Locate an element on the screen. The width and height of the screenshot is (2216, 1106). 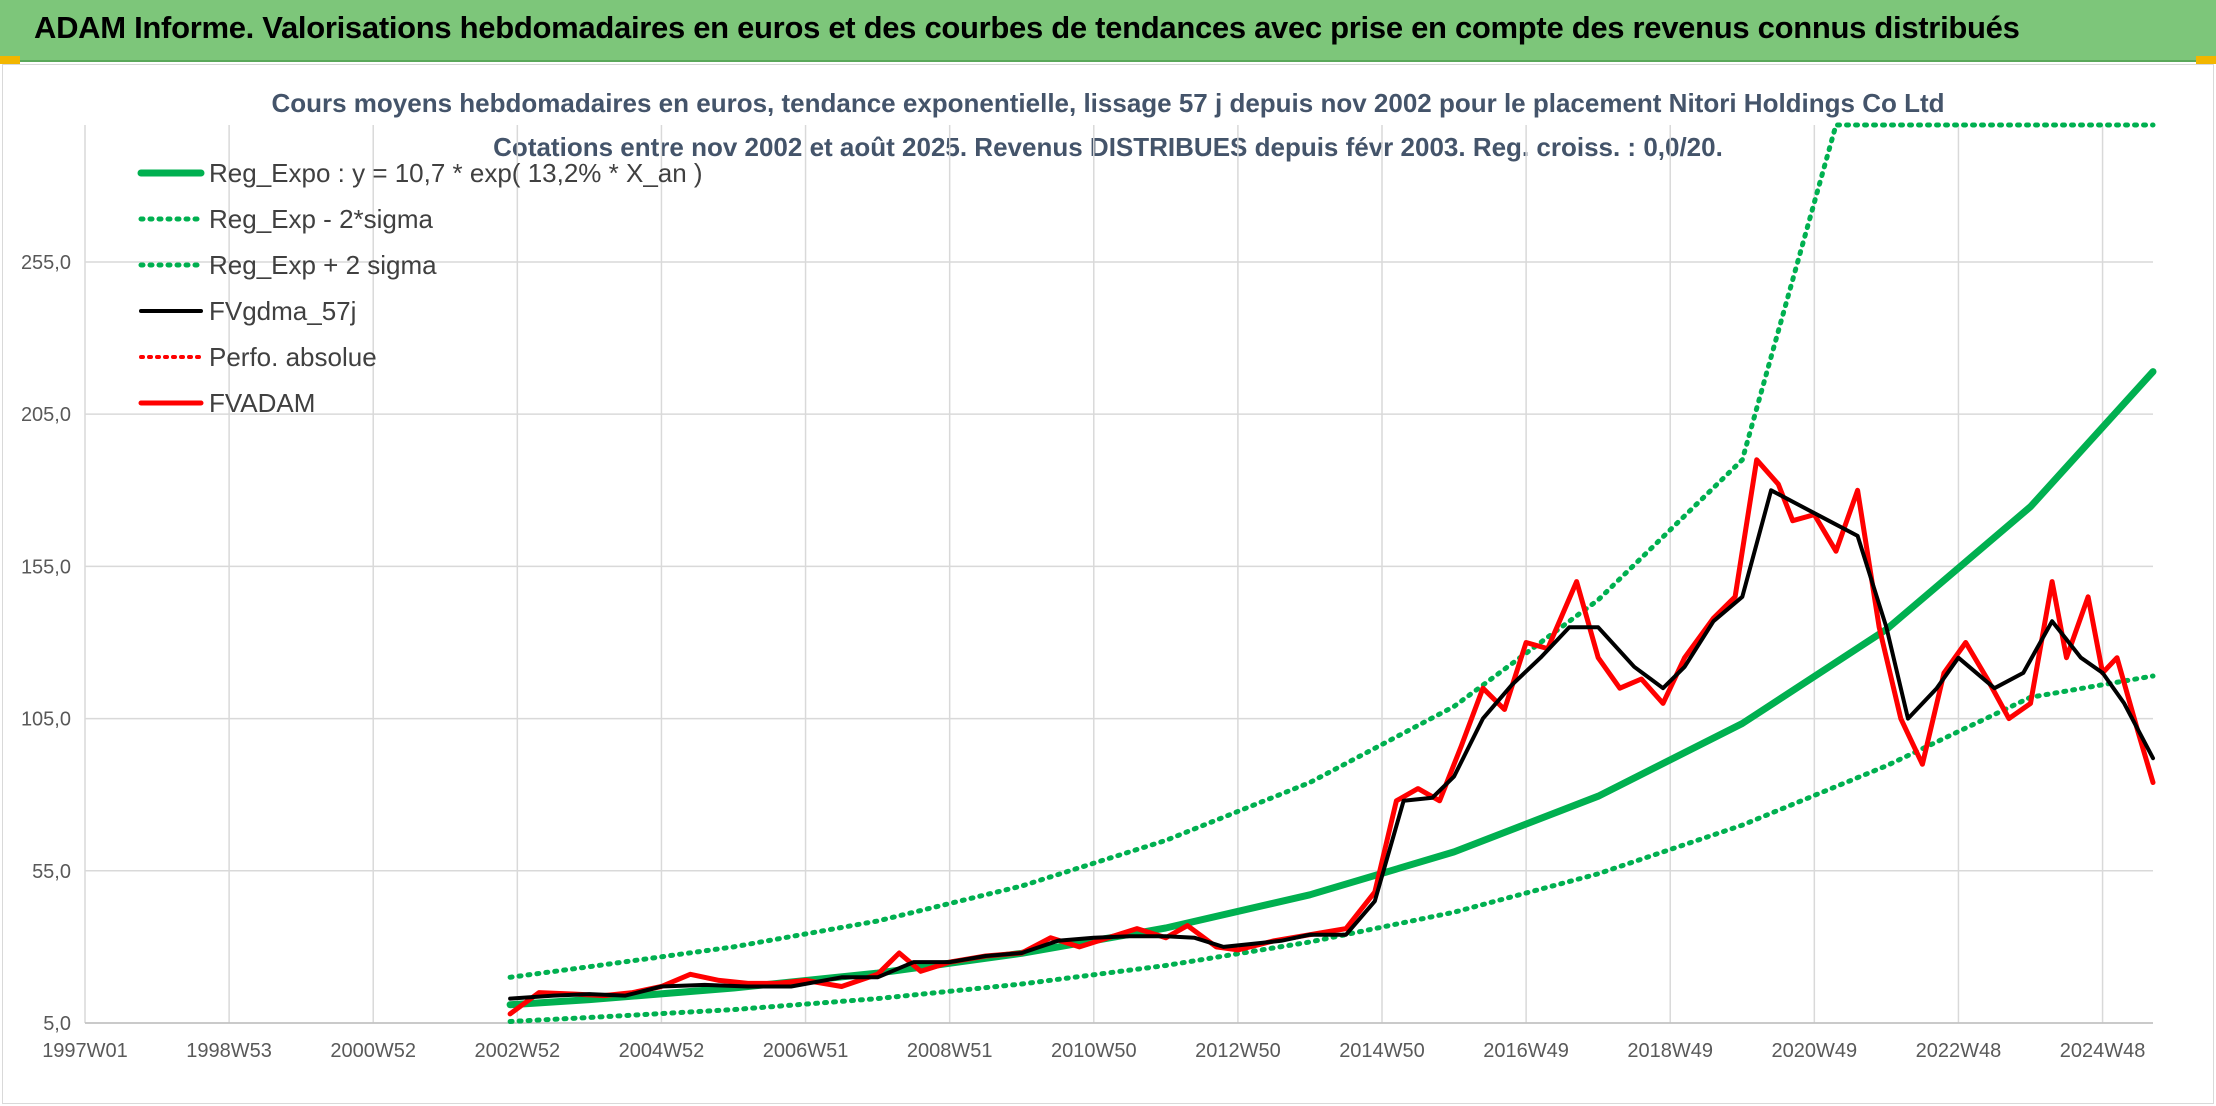
x-tick-label: 2010W50 is located at coordinates (1094, 1051).